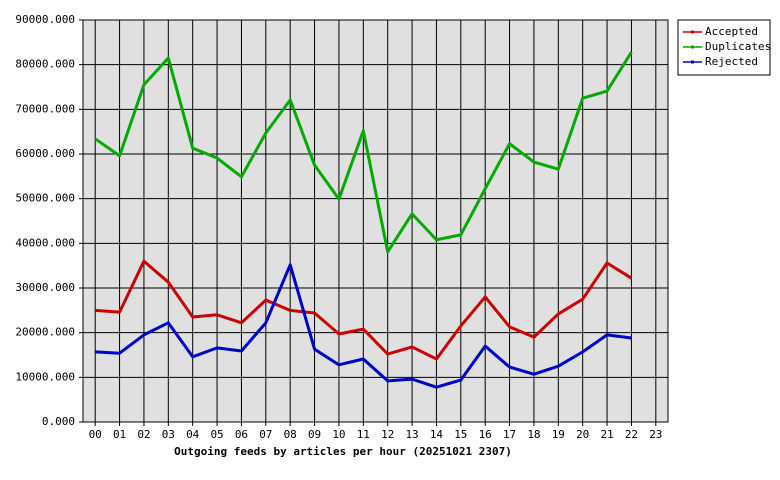 Image resolution: width=780 pixels, height=480 pixels. Describe the element at coordinates (731, 61) in the screenshot. I see `legend-label: Rejected` at that location.